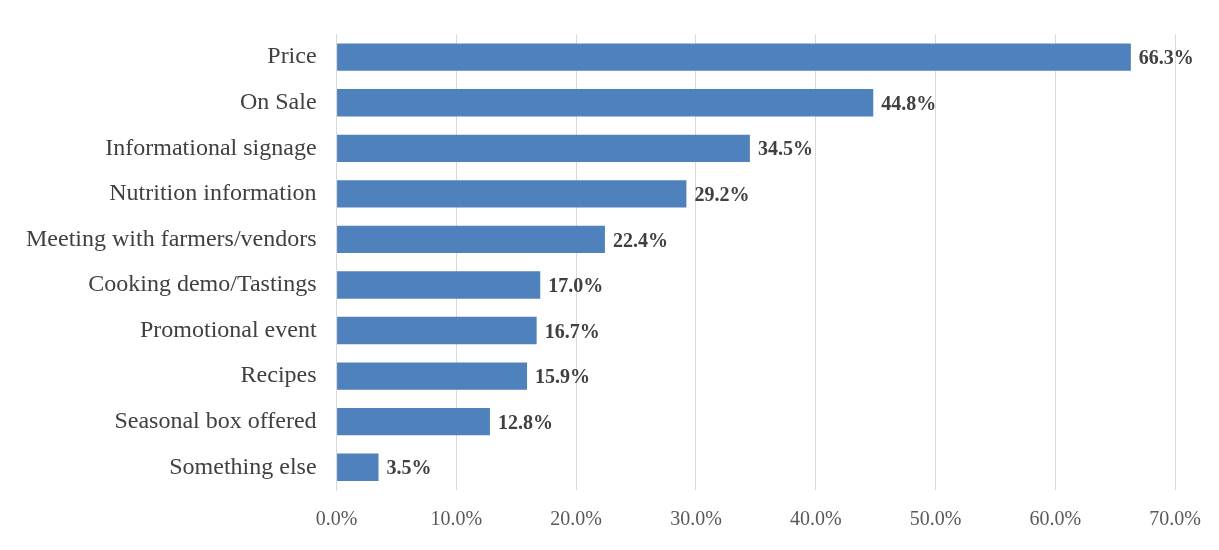 The width and height of the screenshot is (1219, 550). Describe the element at coordinates (935, 518) in the screenshot. I see `x-tick-label: 50.0%` at that location.